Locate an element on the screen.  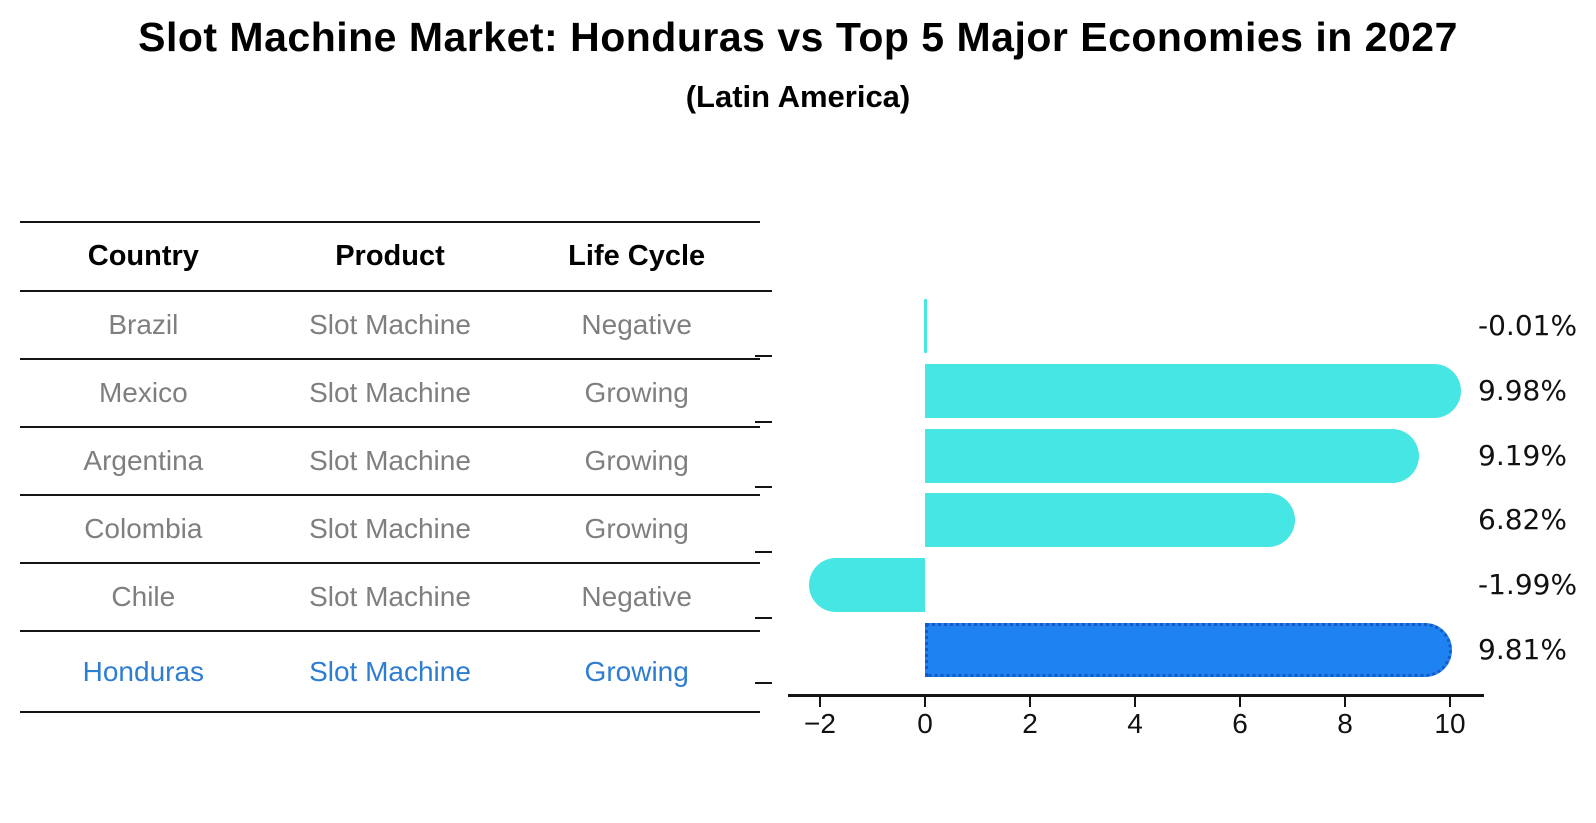
x-axis-tick-label: 6 is located at coordinates (1240, 723).